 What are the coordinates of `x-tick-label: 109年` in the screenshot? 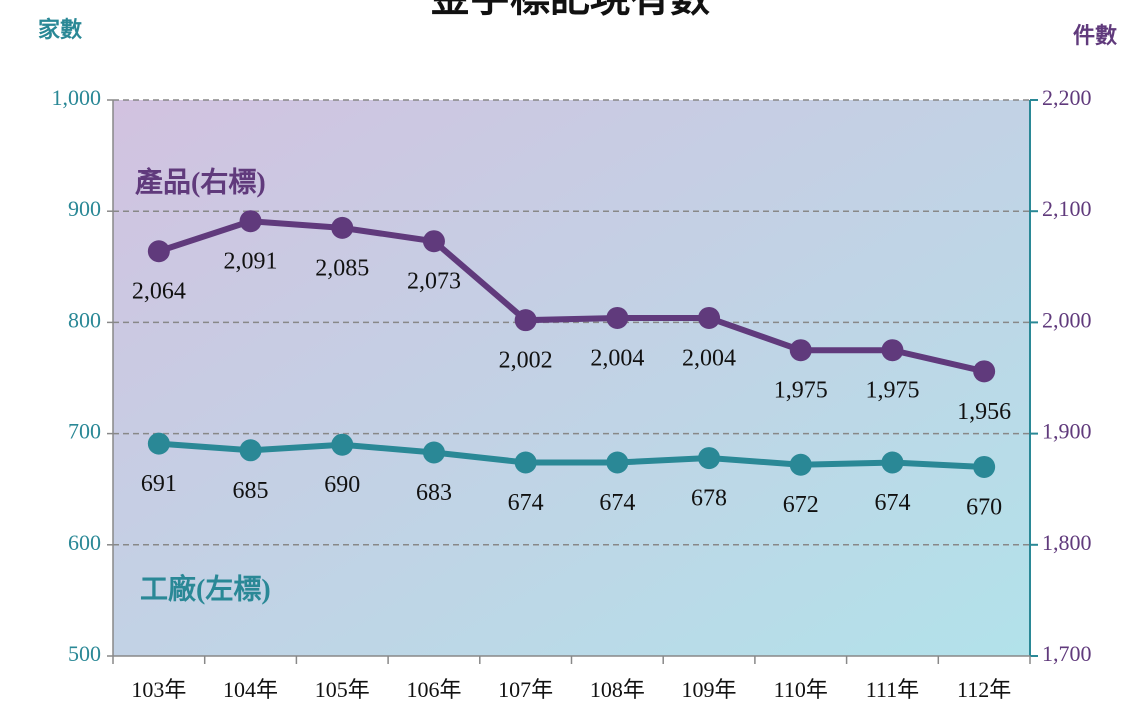 It's located at (709, 689).